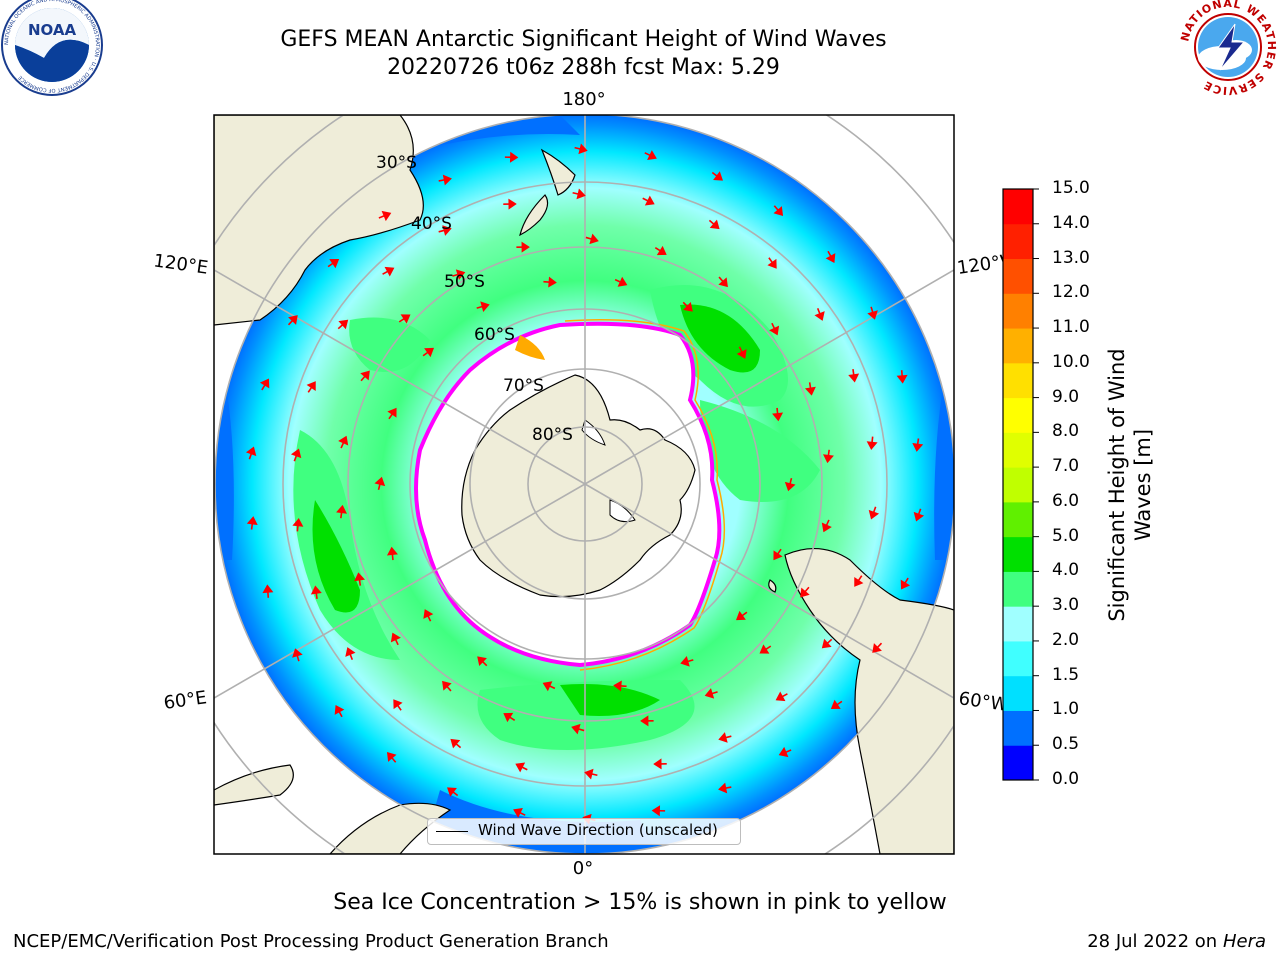 The image size is (1280, 960). What do you see at coordinates (1117, 485) in the screenshot?
I see `colorbar-label-line1: Significant Height of Wind` at bounding box center [1117, 485].